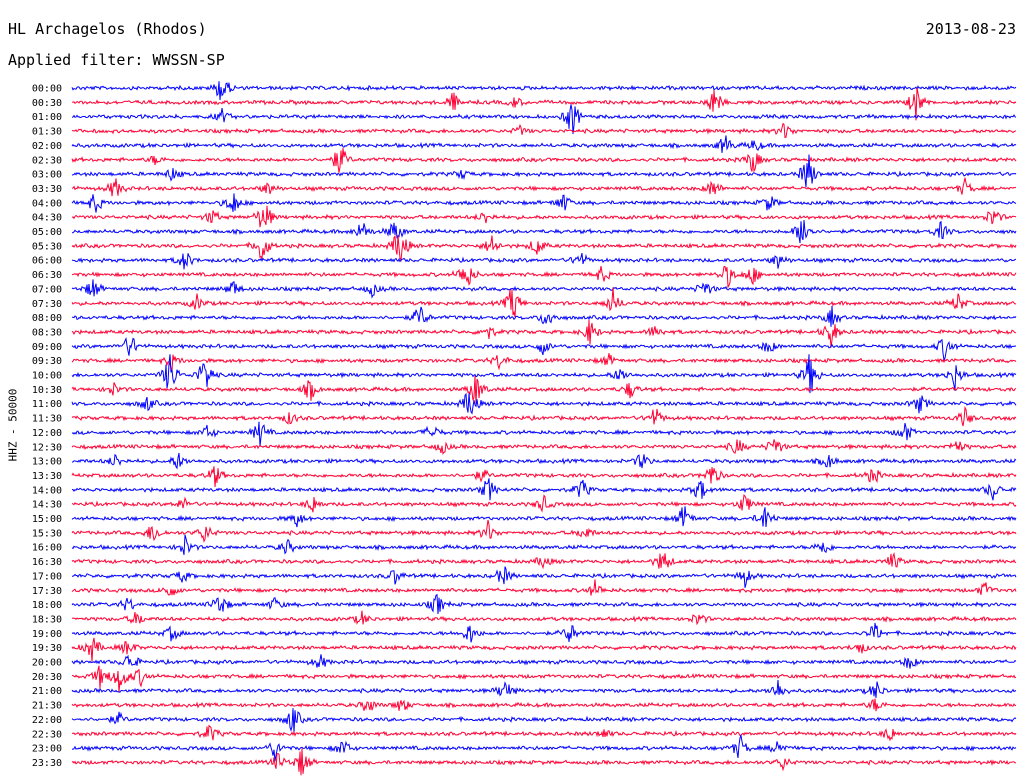 The image size is (1024, 780). Describe the element at coordinates (47, 663) in the screenshot. I see `time-tick-label: 20:00` at that location.